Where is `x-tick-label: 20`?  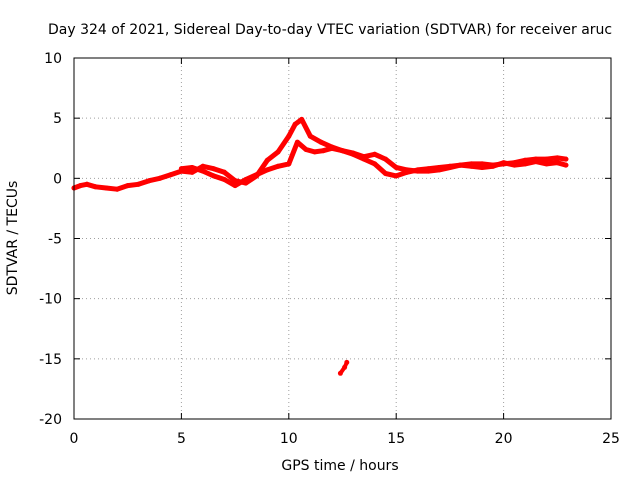 x-tick-label: 20 is located at coordinates (504, 439).